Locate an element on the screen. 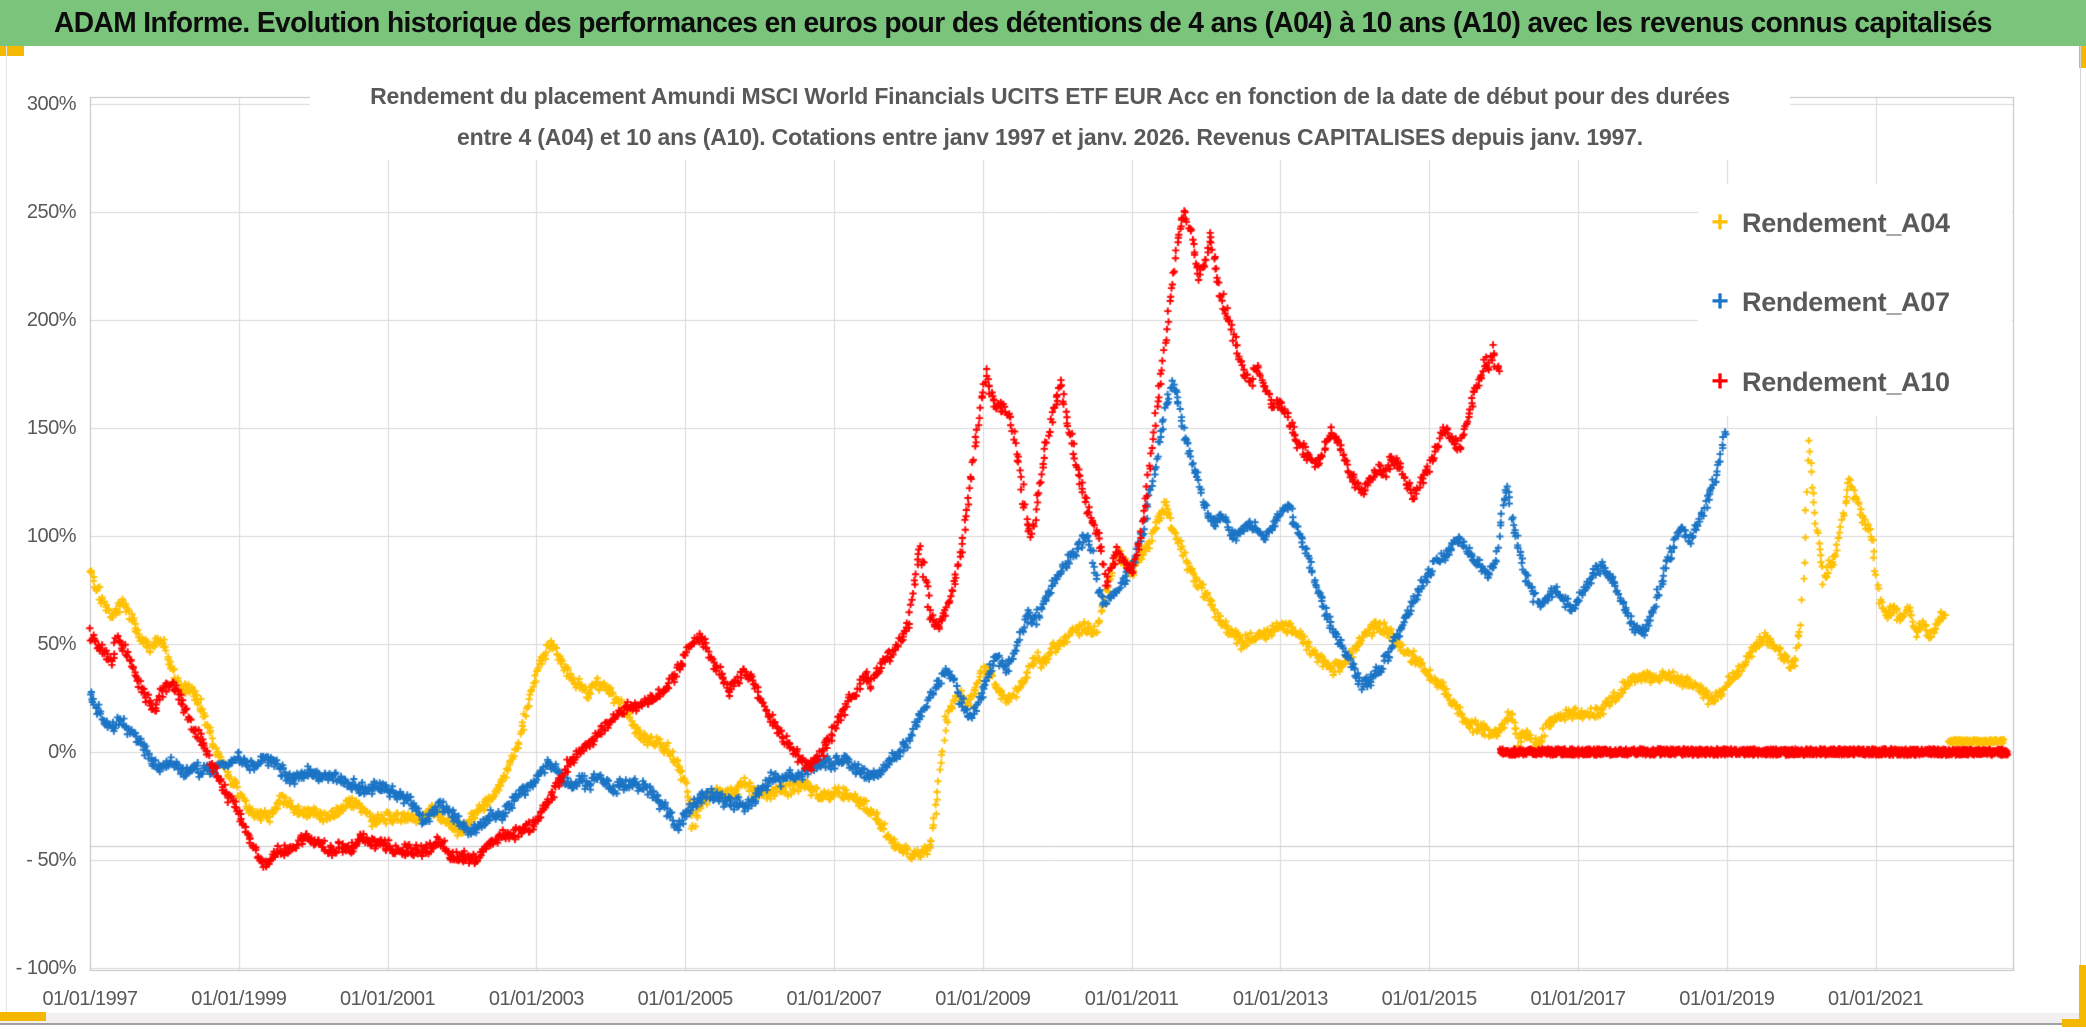 This screenshot has height=1032, width=2086. x-tick-label: 01/01/2009 is located at coordinates (983, 999).